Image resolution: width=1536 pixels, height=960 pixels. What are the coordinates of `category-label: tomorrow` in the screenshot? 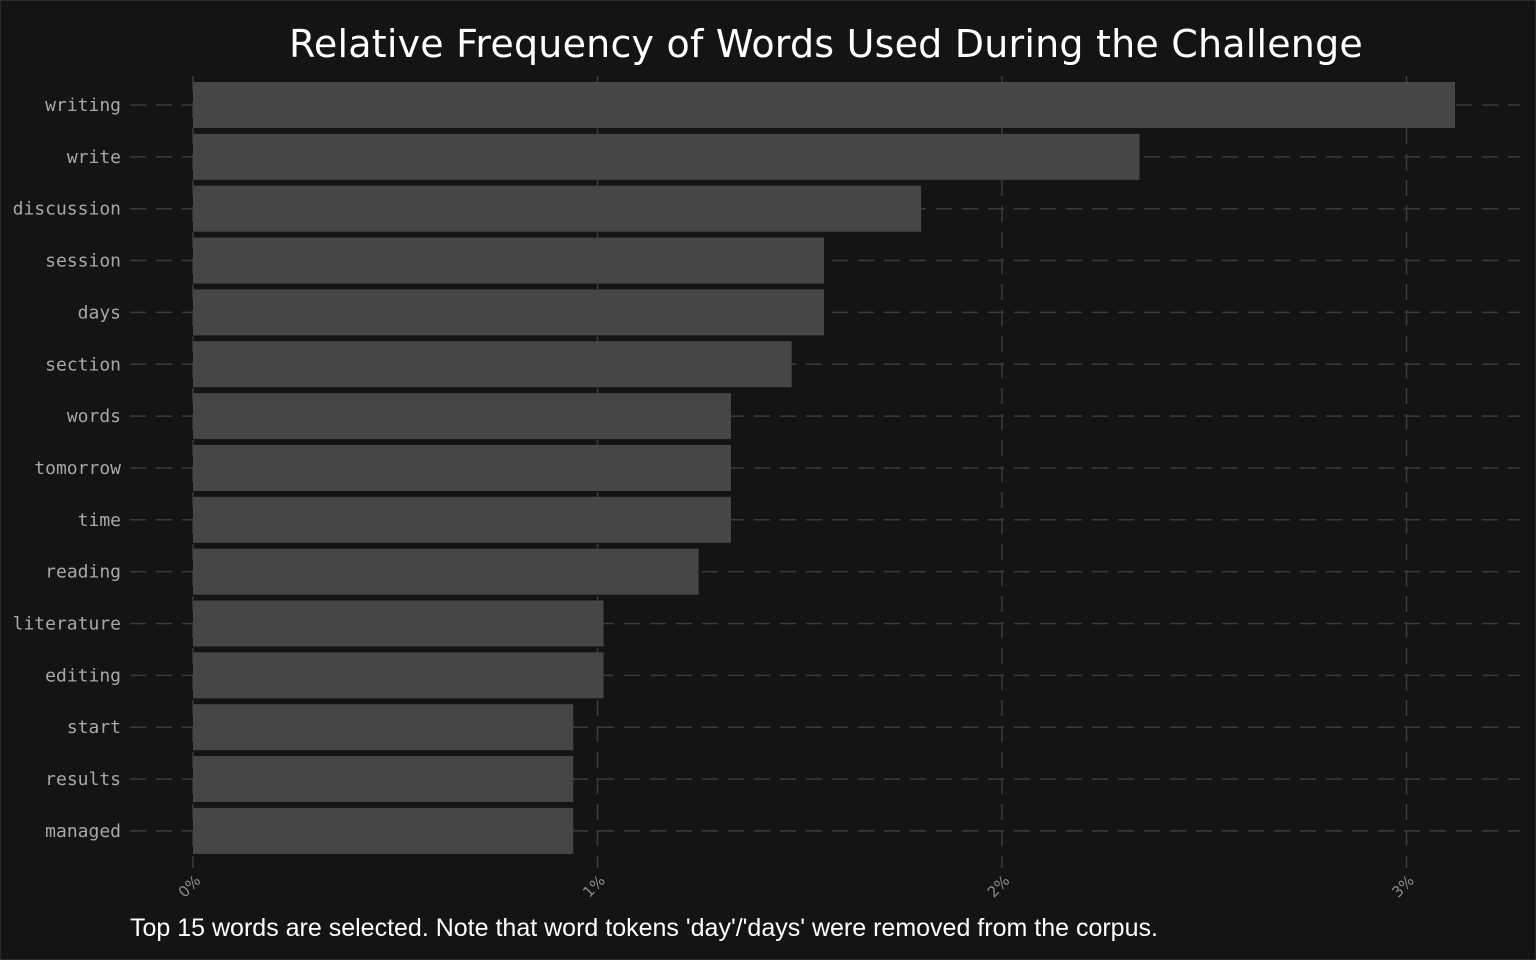 It's located at (77, 468).